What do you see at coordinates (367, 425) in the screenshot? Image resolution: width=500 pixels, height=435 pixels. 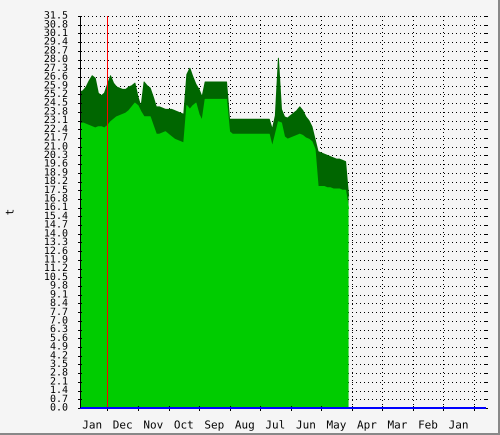 I see `x-tick-label: Apr` at bounding box center [367, 425].